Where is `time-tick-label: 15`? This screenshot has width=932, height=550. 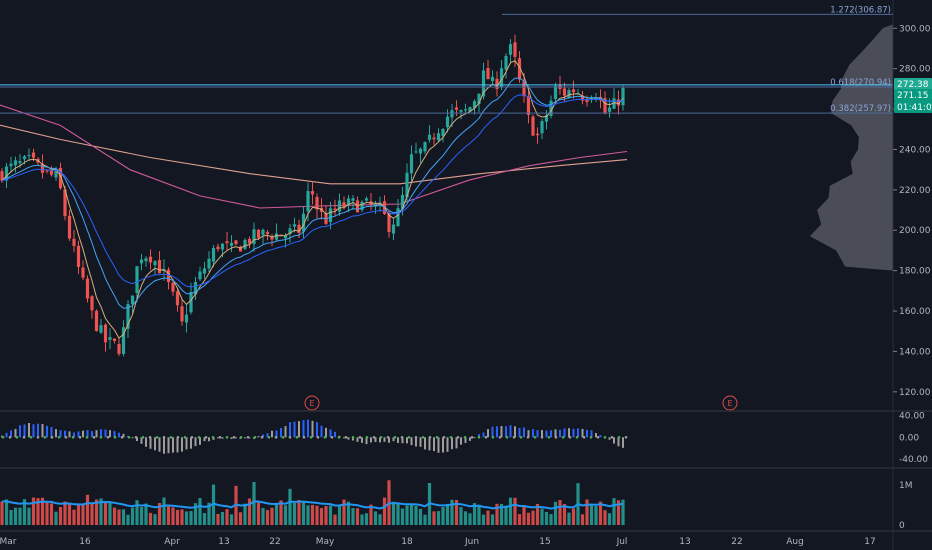
time-tick-label: 15 is located at coordinates (544, 542).